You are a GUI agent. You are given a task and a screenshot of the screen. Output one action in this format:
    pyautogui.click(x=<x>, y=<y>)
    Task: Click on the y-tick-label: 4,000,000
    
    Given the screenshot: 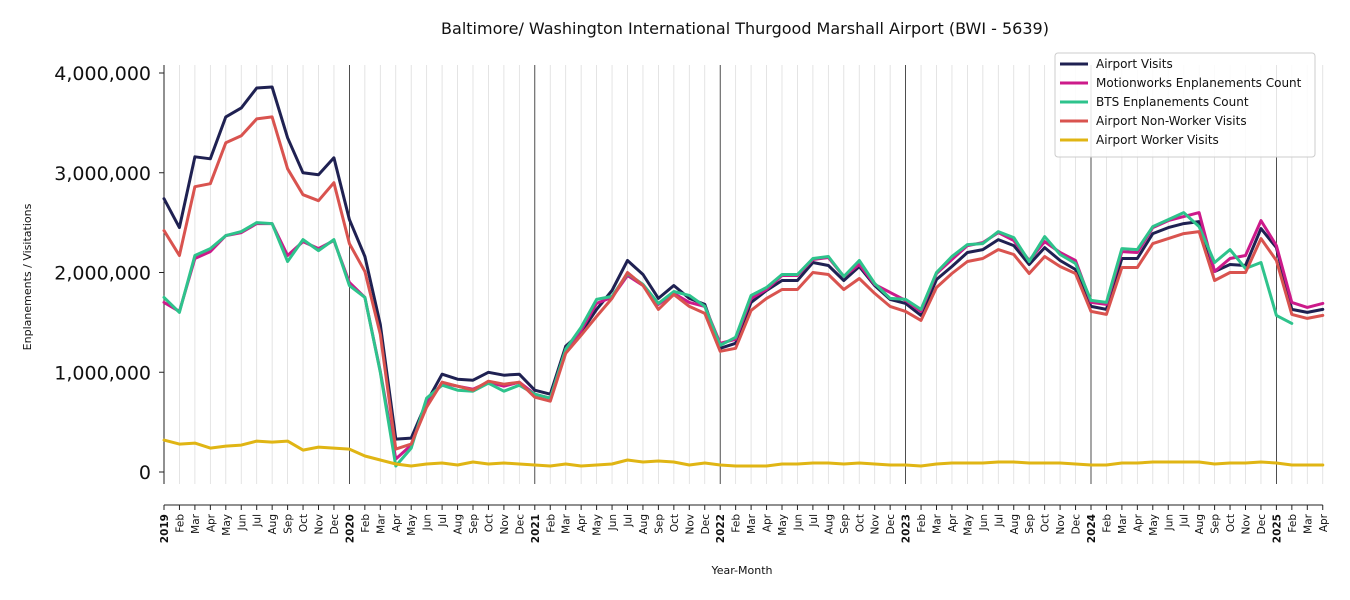 What is the action you would take?
    pyautogui.click(x=102, y=74)
    